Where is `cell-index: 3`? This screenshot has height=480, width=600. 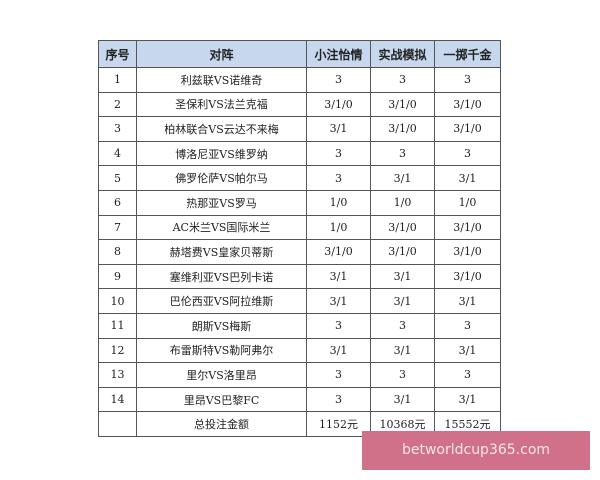 cell-index: 3 is located at coordinates (117, 129).